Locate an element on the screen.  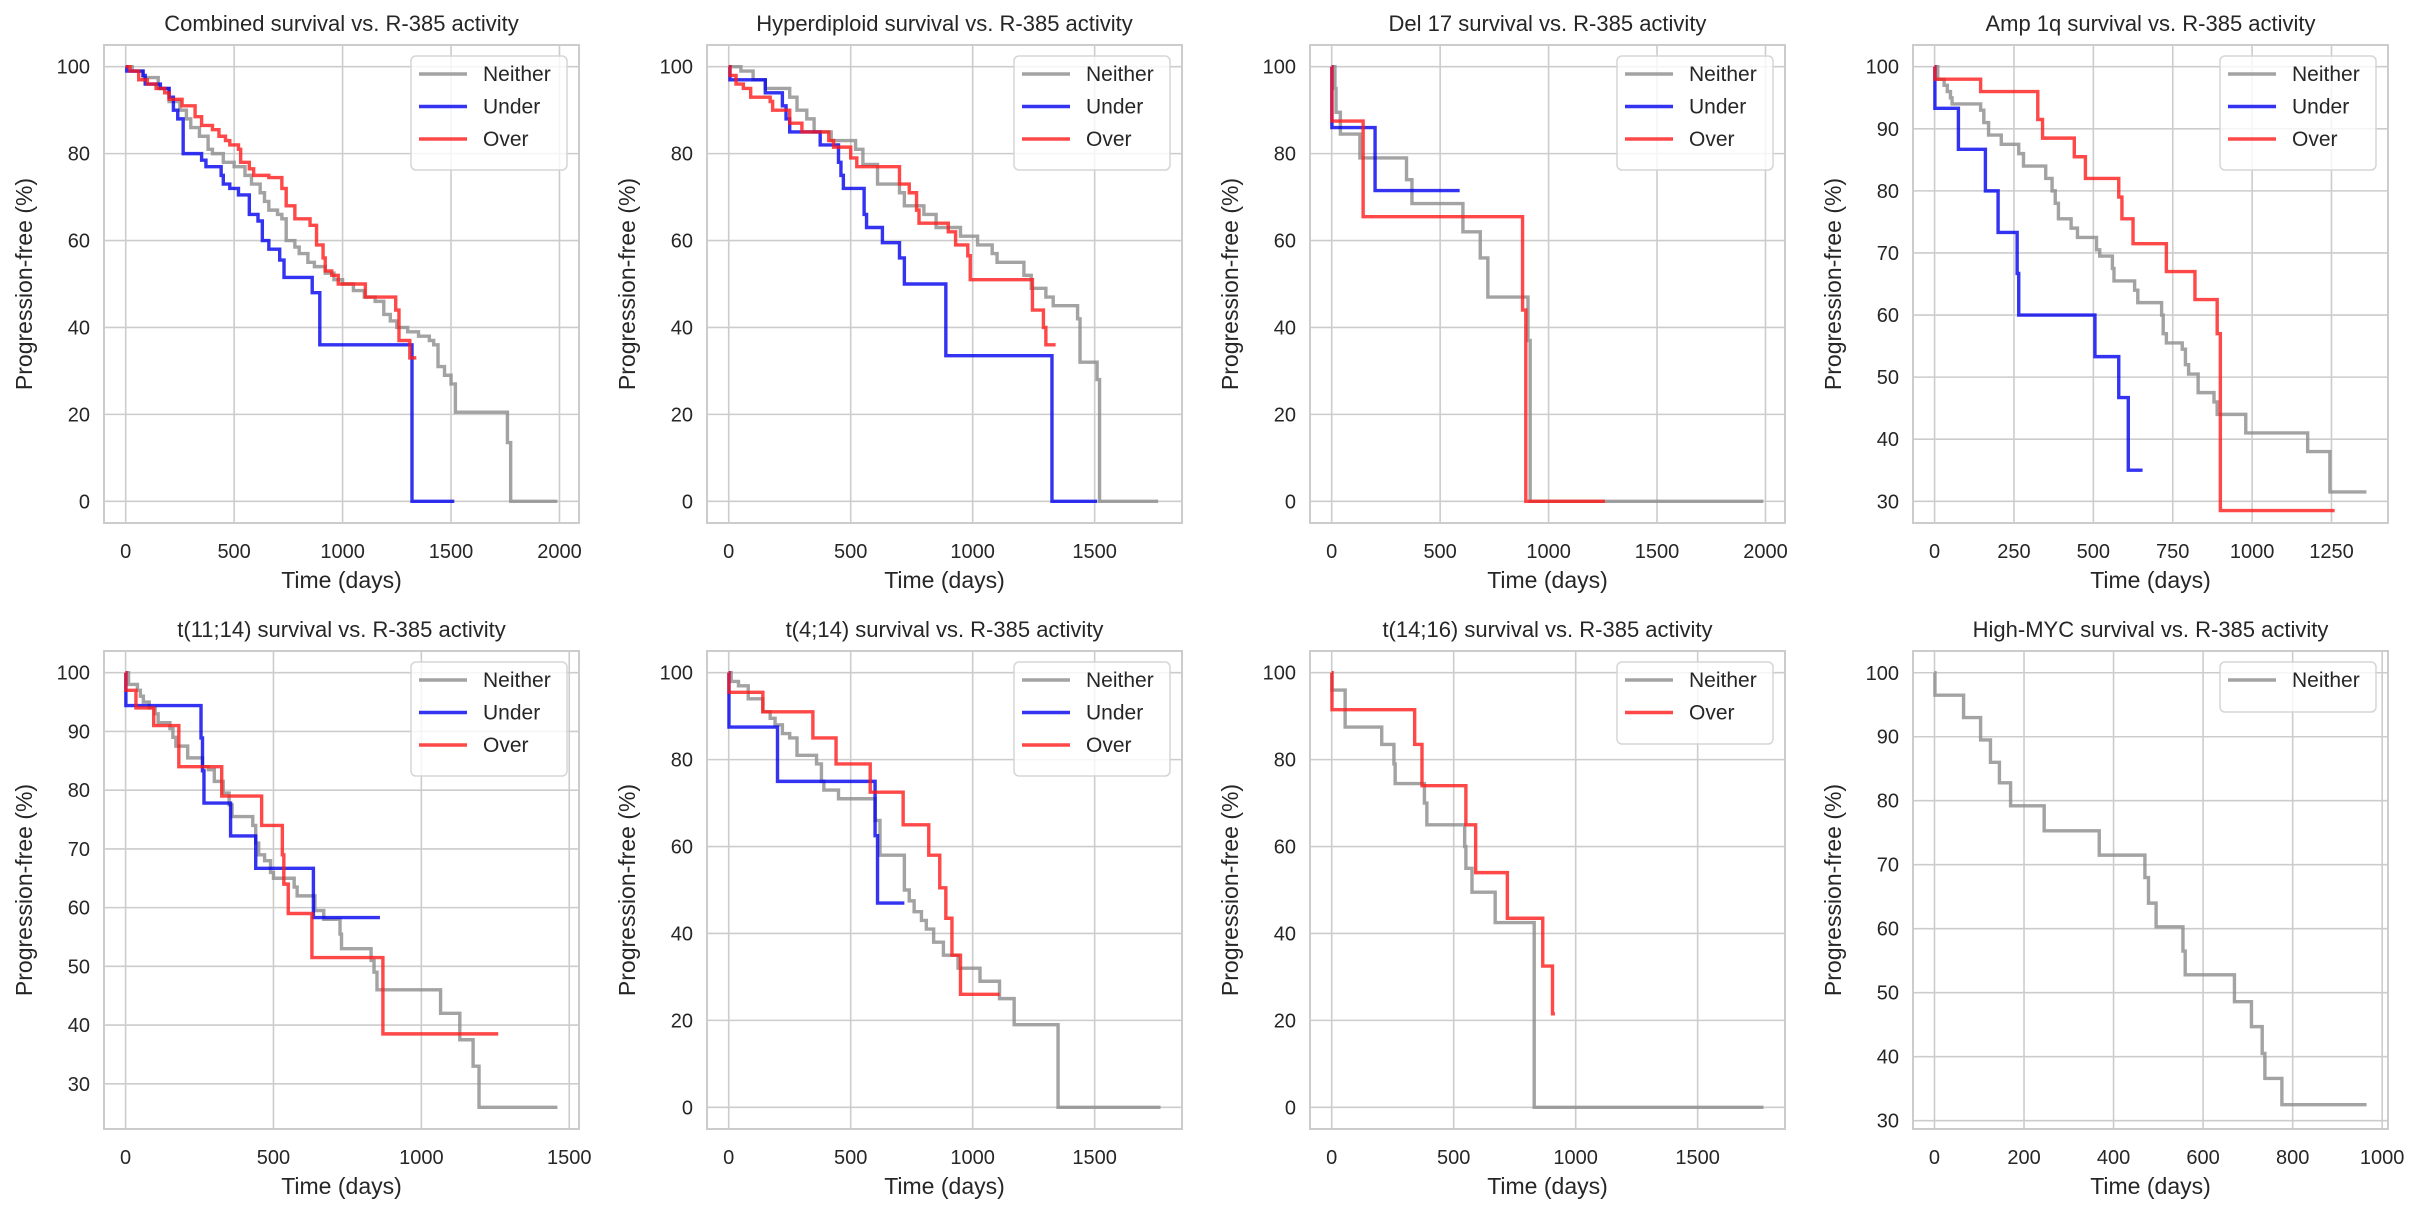
y-tick-label: 50 is located at coordinates (1888, 994).